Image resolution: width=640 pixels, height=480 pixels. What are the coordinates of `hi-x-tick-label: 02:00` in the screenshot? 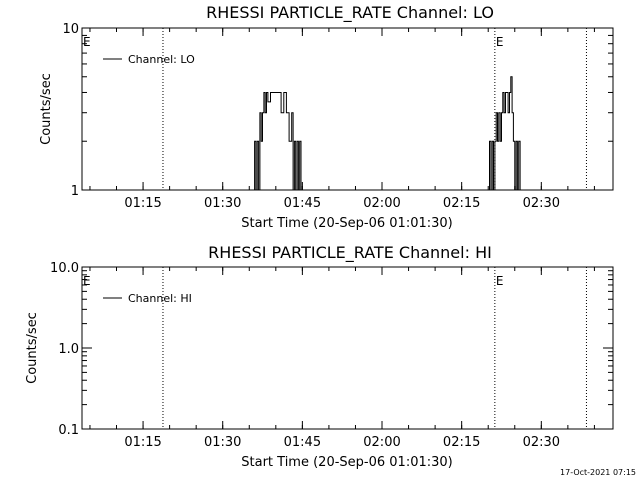 It's located at (381, 442).